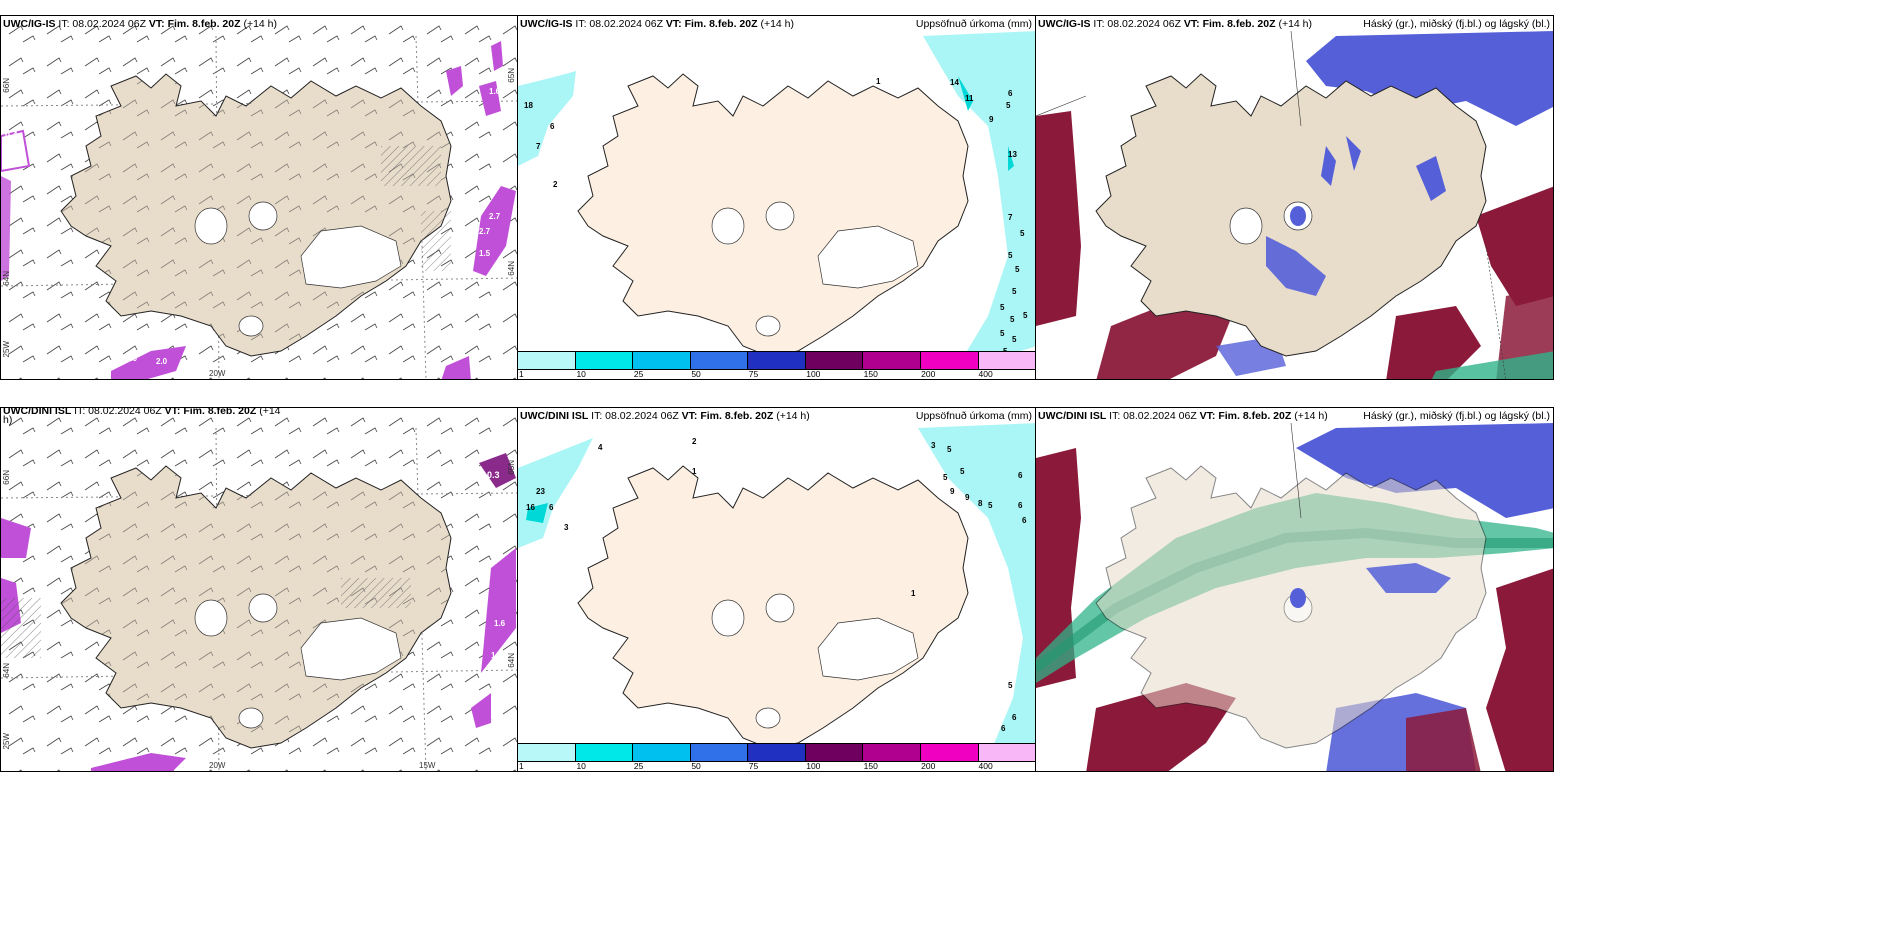 This screenshot has width=1900, height=950. Describe the element at coordinates (528, 105) in the screenshot. I see `precip-value: 18` at that location.